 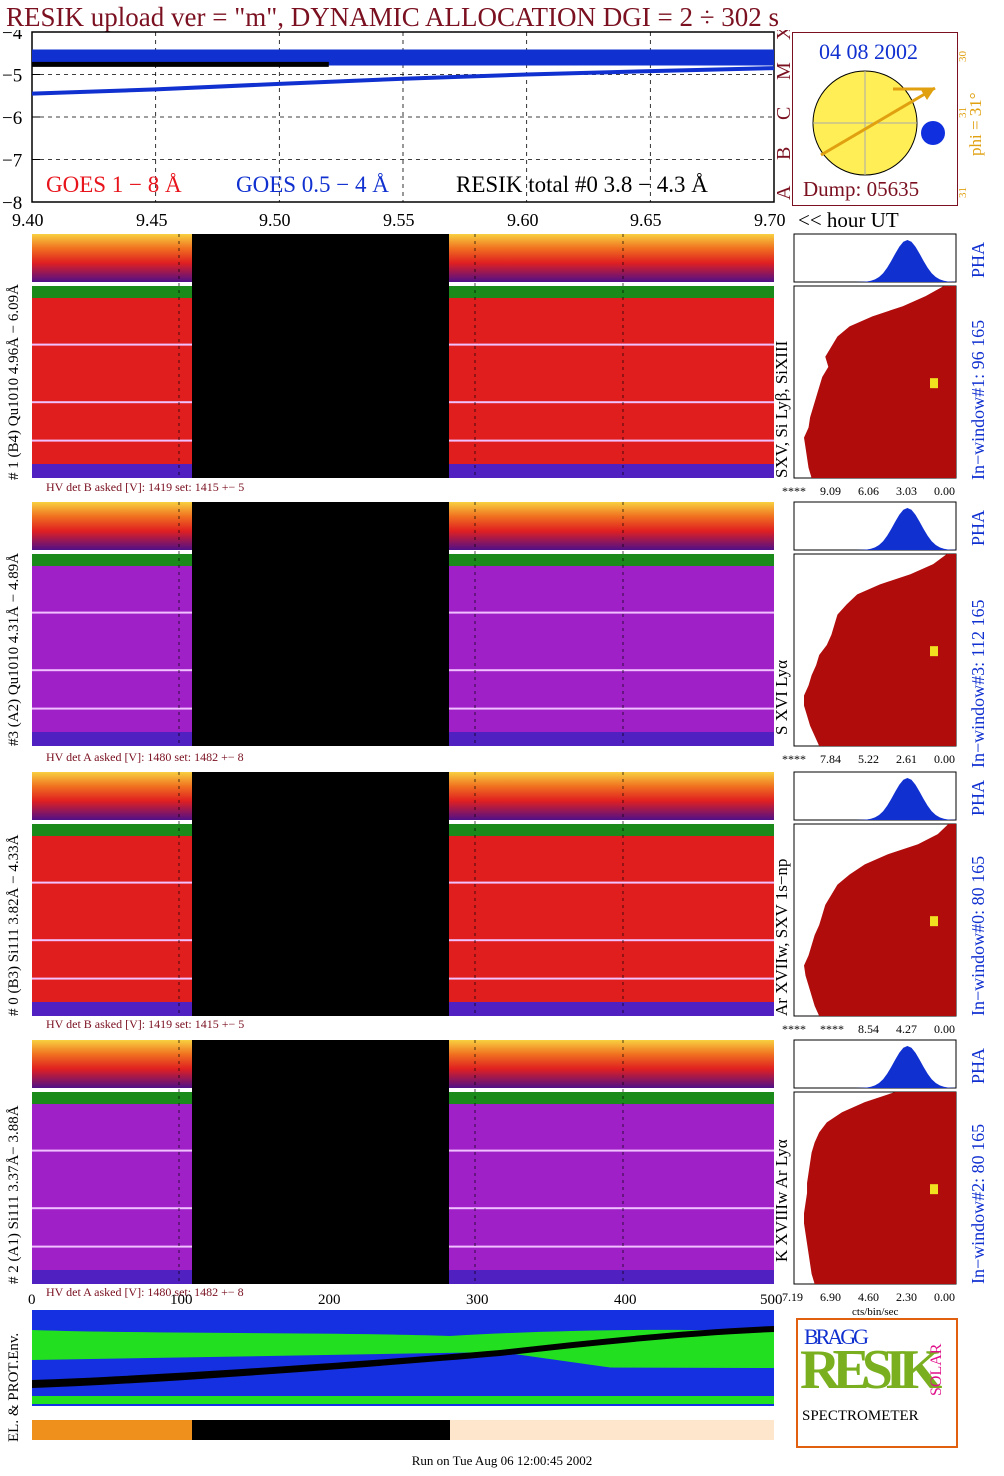 I want to click on det1-hist-tick-3: 3.03, so click(x=906, y=491).